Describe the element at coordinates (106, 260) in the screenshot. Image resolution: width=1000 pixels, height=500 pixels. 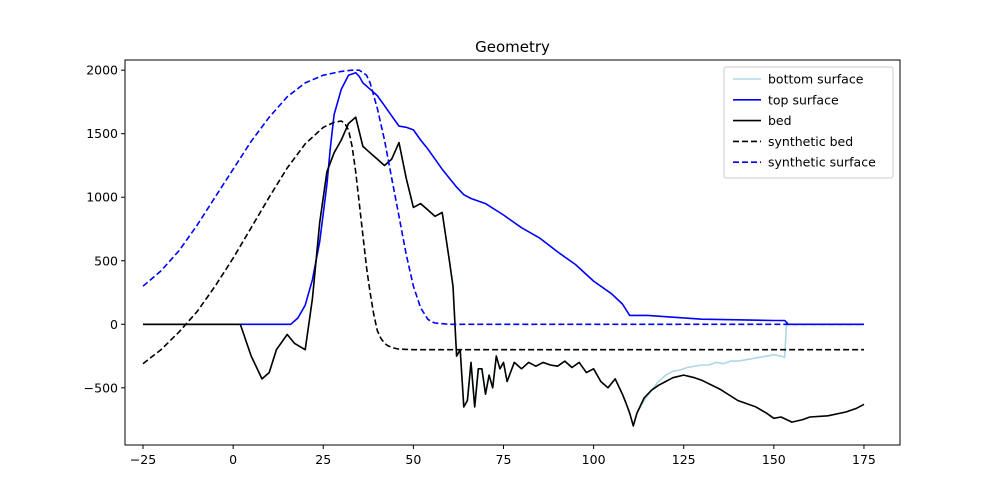
I see `y-tick-label: 500` at that location.